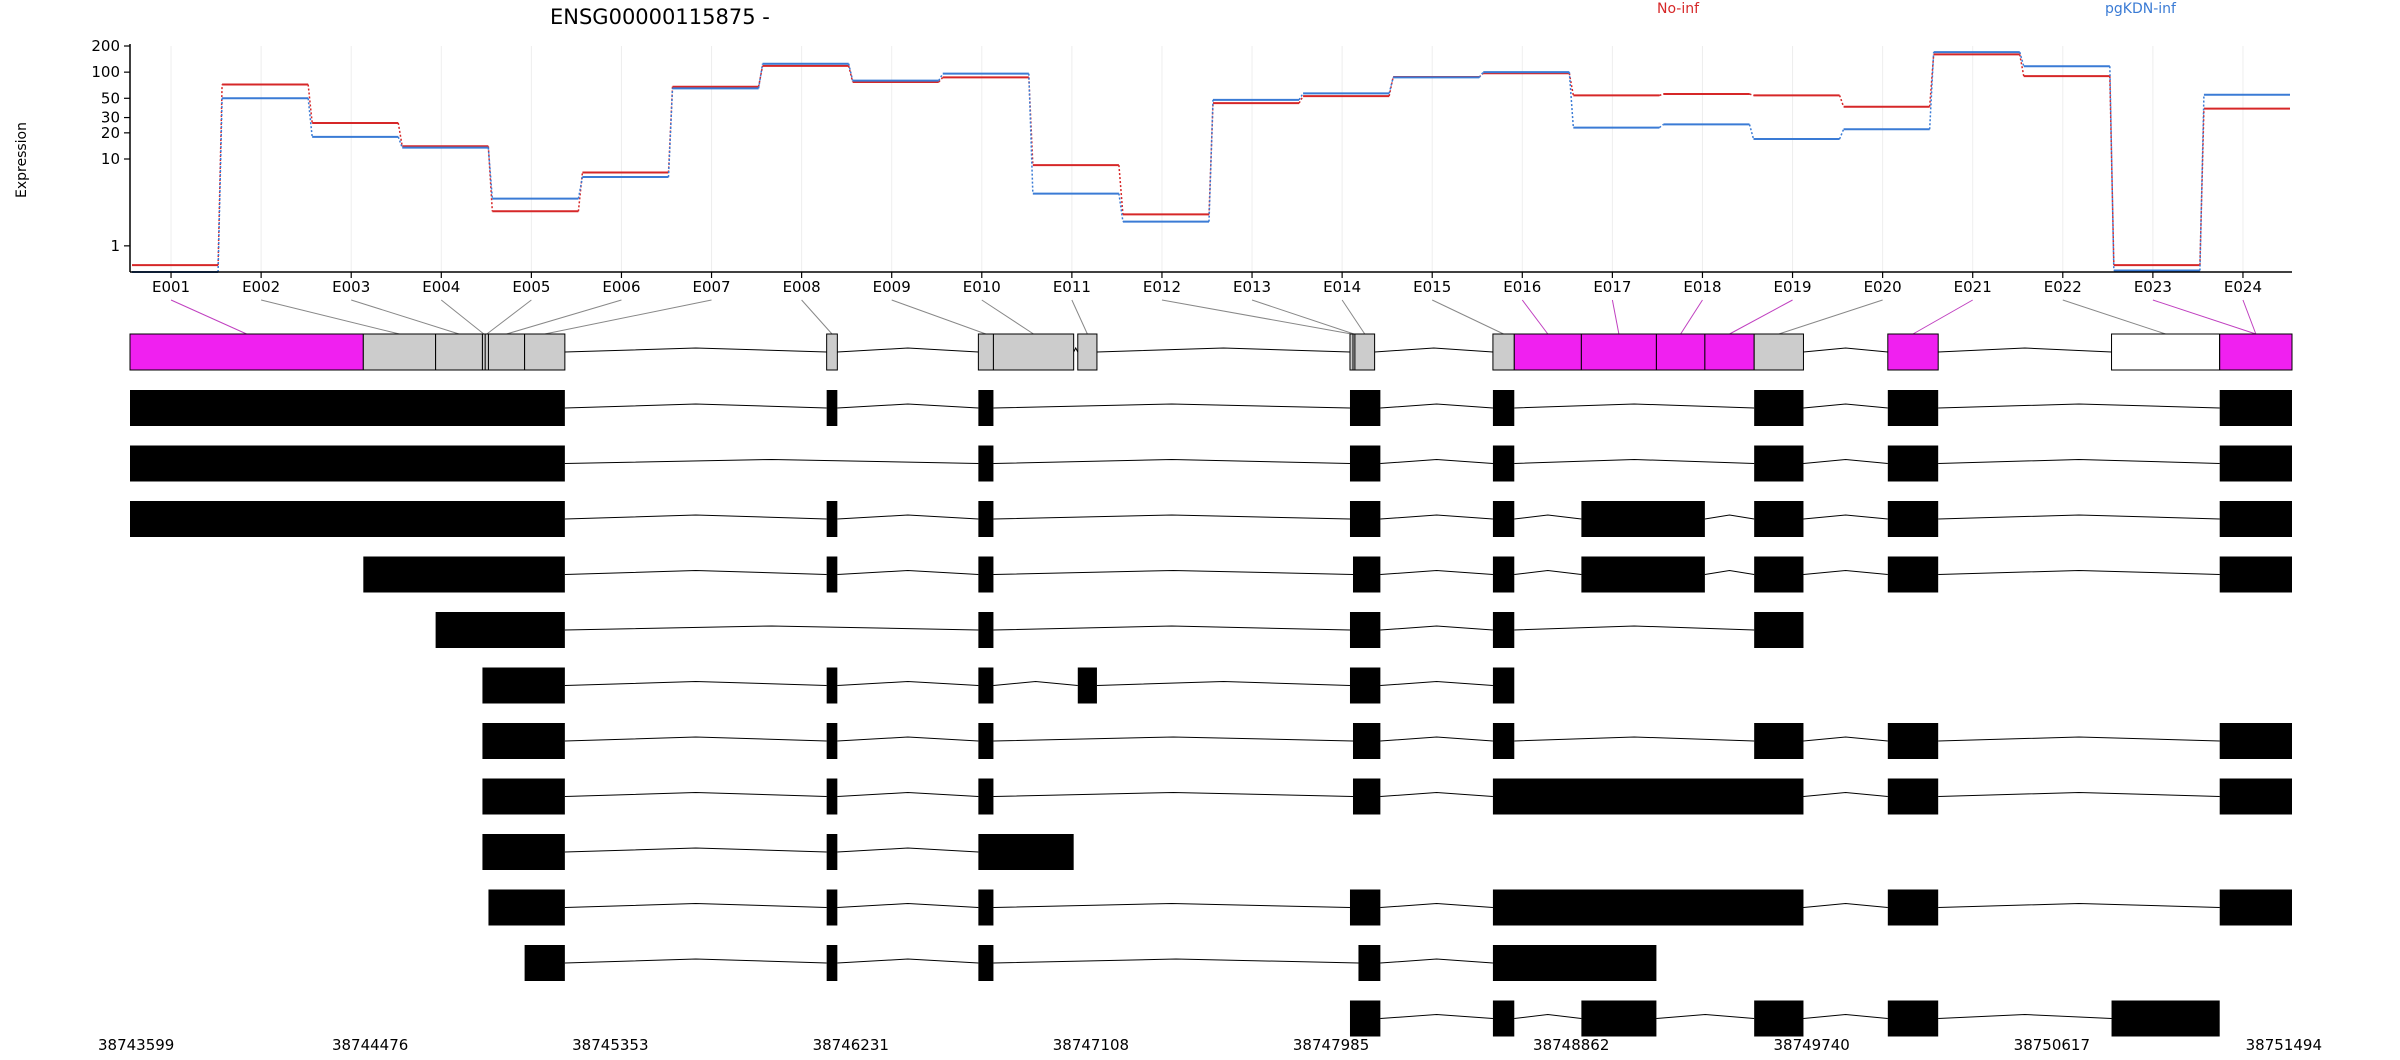 Image resolution: width=2400 pixels, height=1060 pixels. I want to click on exon-block-e014, so click(1365, 352).